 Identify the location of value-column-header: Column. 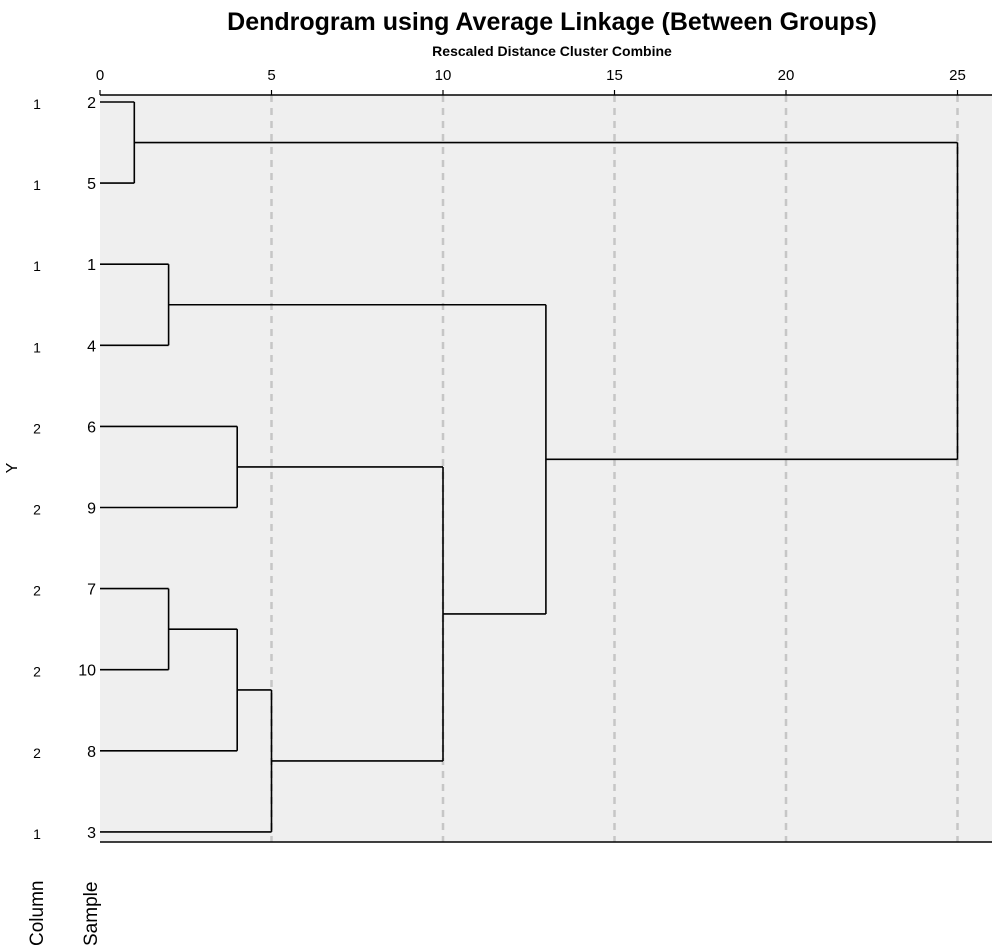
(37, 913).